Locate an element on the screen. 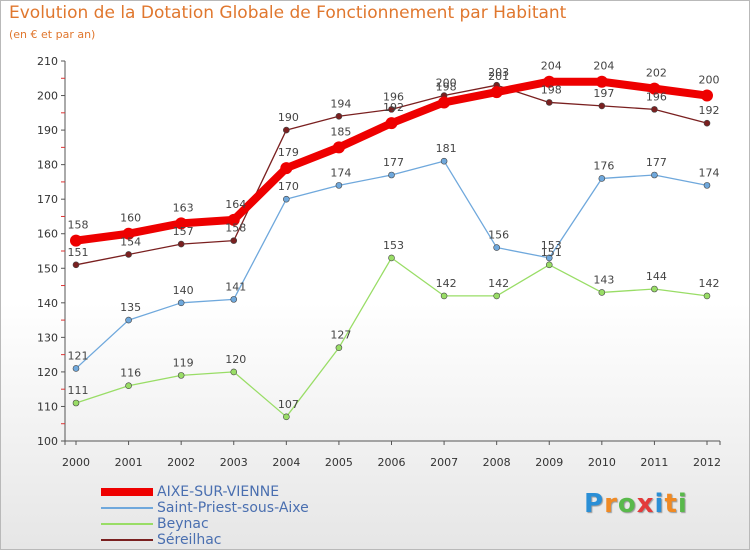  x-tick-label: 2009 is located at coordinates (549, 462).